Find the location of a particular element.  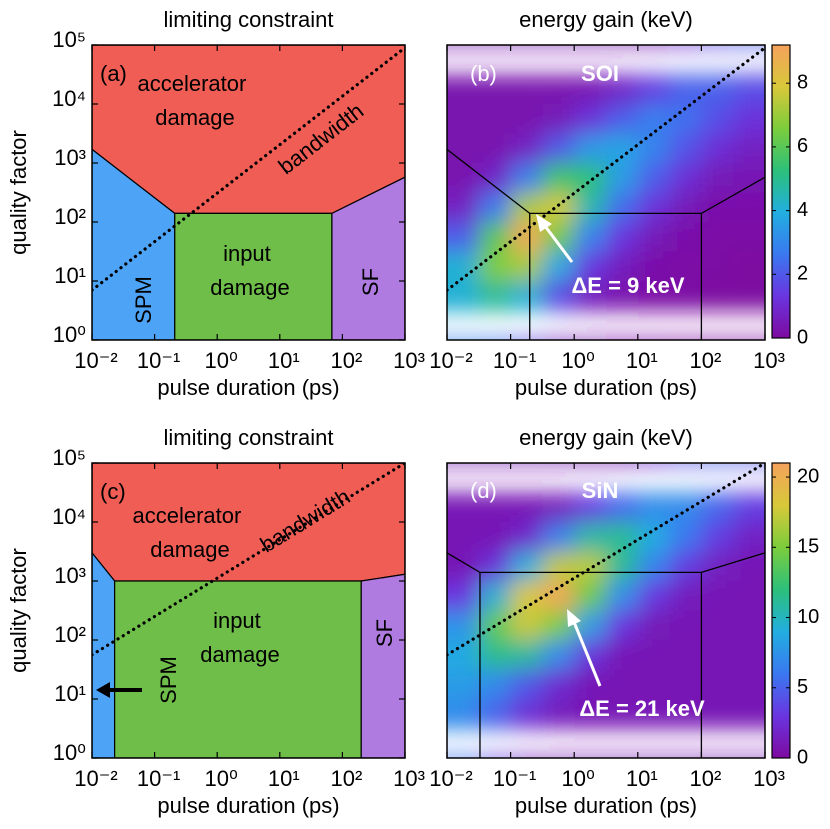

plot-area is located at coordinates (606, 610).